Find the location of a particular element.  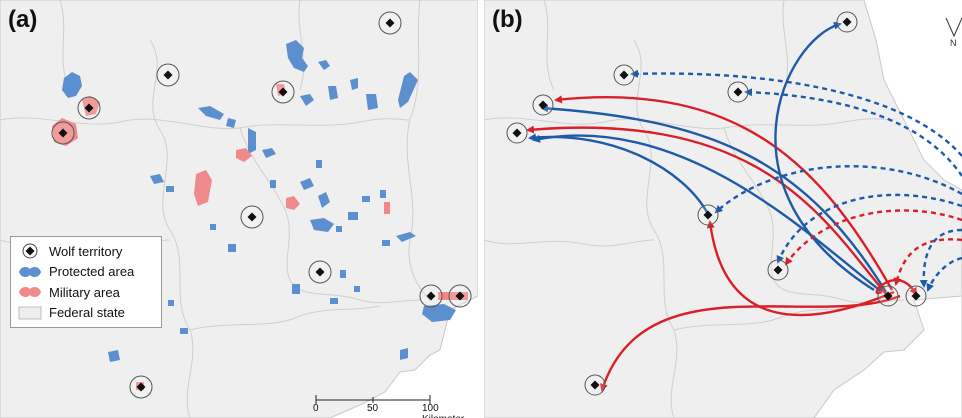

diamond-circle-icon is located at coordinates (30, 251).